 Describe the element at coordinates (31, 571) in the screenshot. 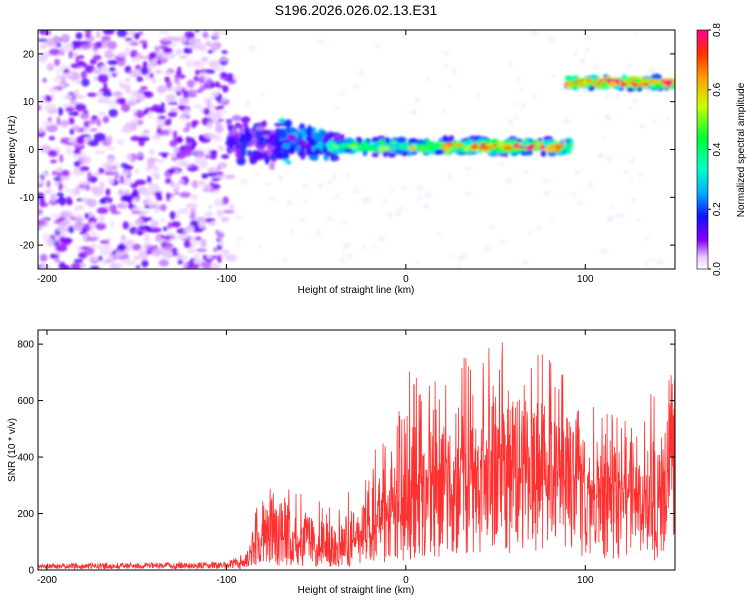

I see `snr-ytick-label: 0` at that location.